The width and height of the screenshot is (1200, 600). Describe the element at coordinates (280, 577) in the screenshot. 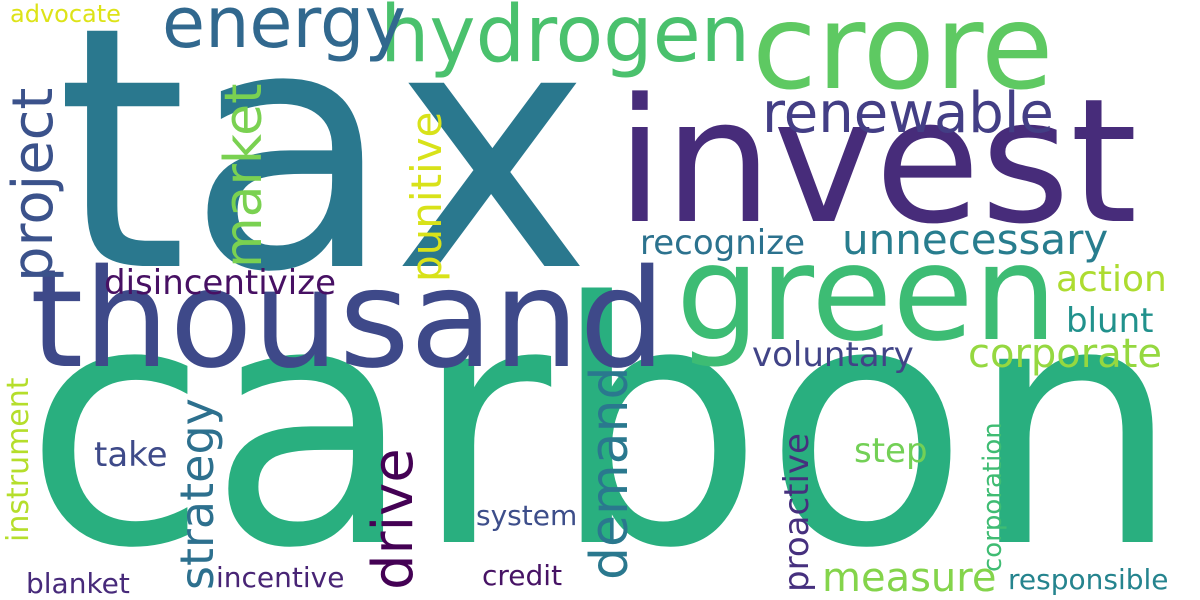

I see `word-incentive: incentive` at that location.